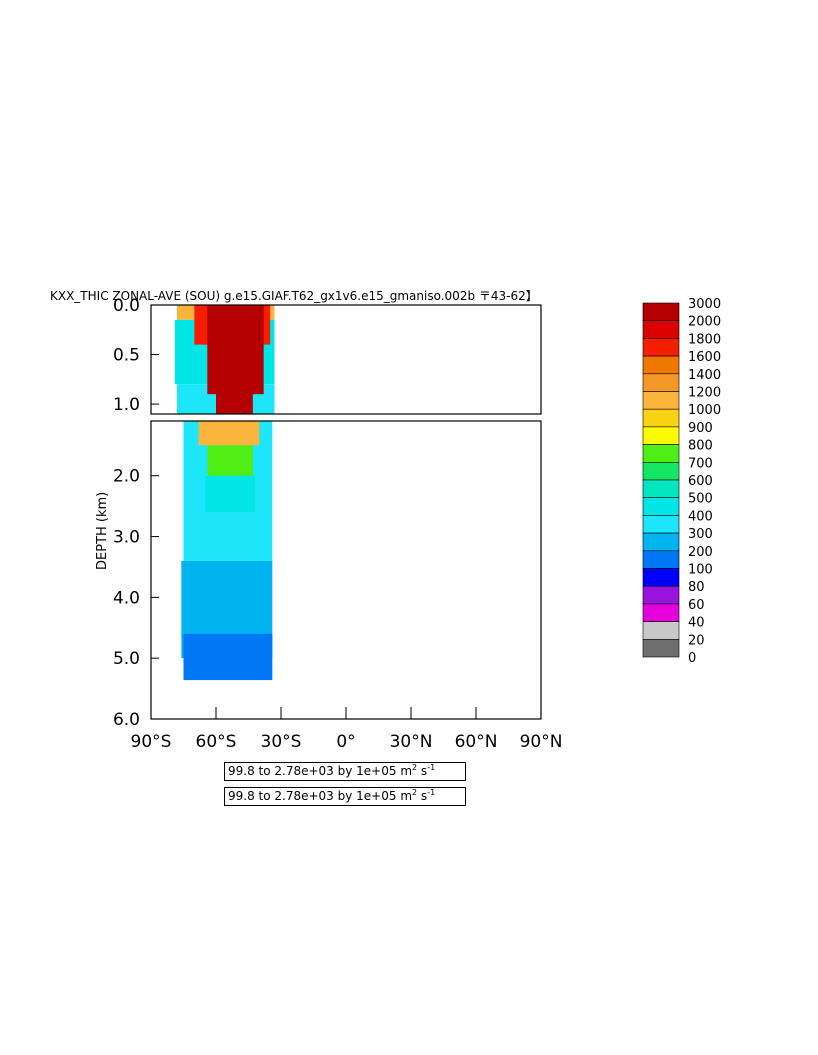 This screenshot has width=818, height=1055. I want to click on colorbar-label: 1200, so click(704, 393).